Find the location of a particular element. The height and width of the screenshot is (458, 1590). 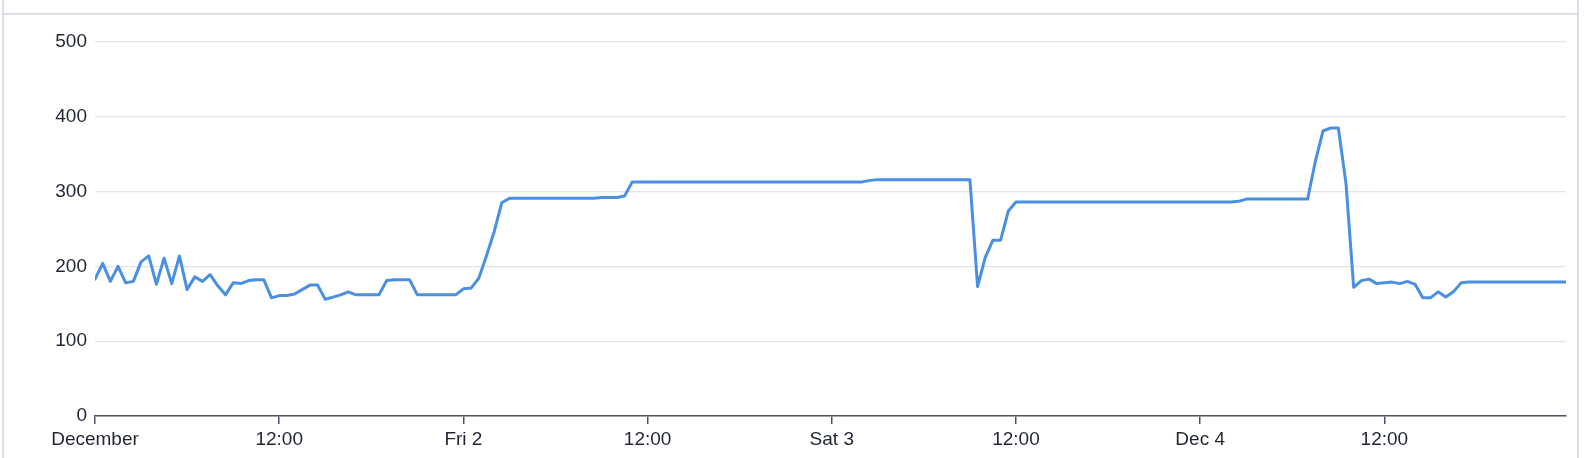

y-tick-label: 0 is located at coordinates (81, 415).